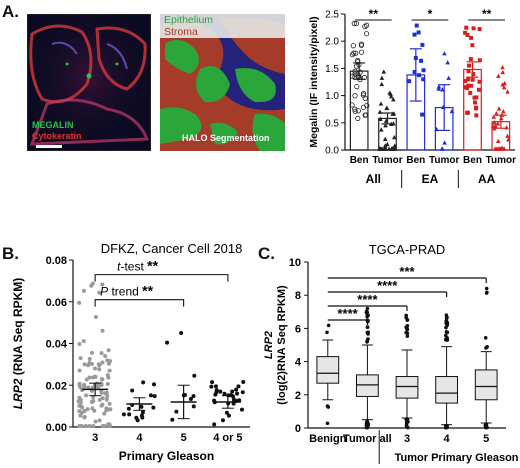 The height and width of the screenshot is (468, 520). What do you see at coordinates (332, 42) in the screenshot?
I see `y-tick-label: 2.0` at bounding box center [332, 42].